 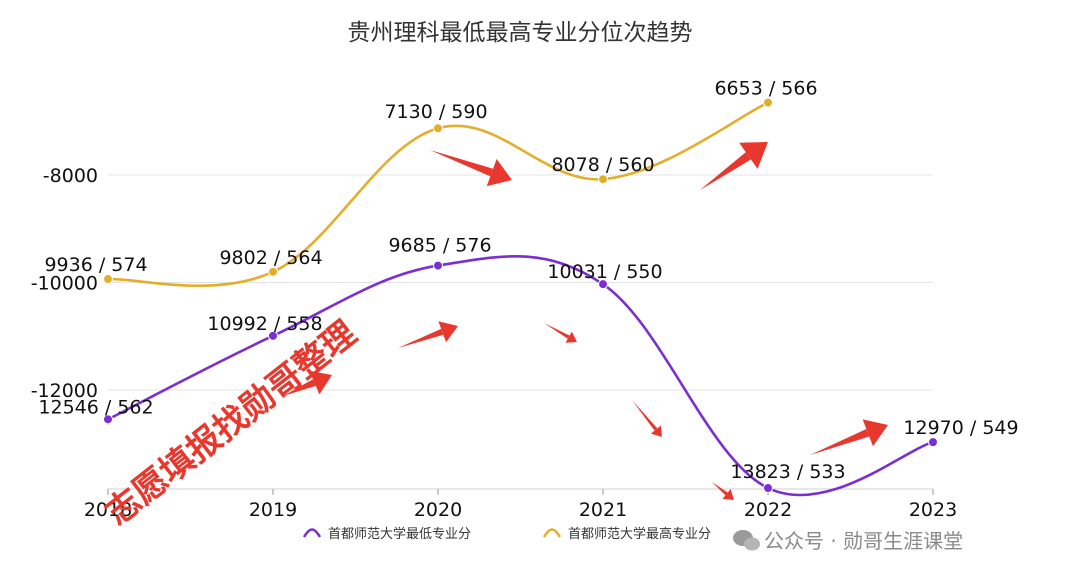 I want to click on y-tick-label: -12000, so click(x=64, y=391).